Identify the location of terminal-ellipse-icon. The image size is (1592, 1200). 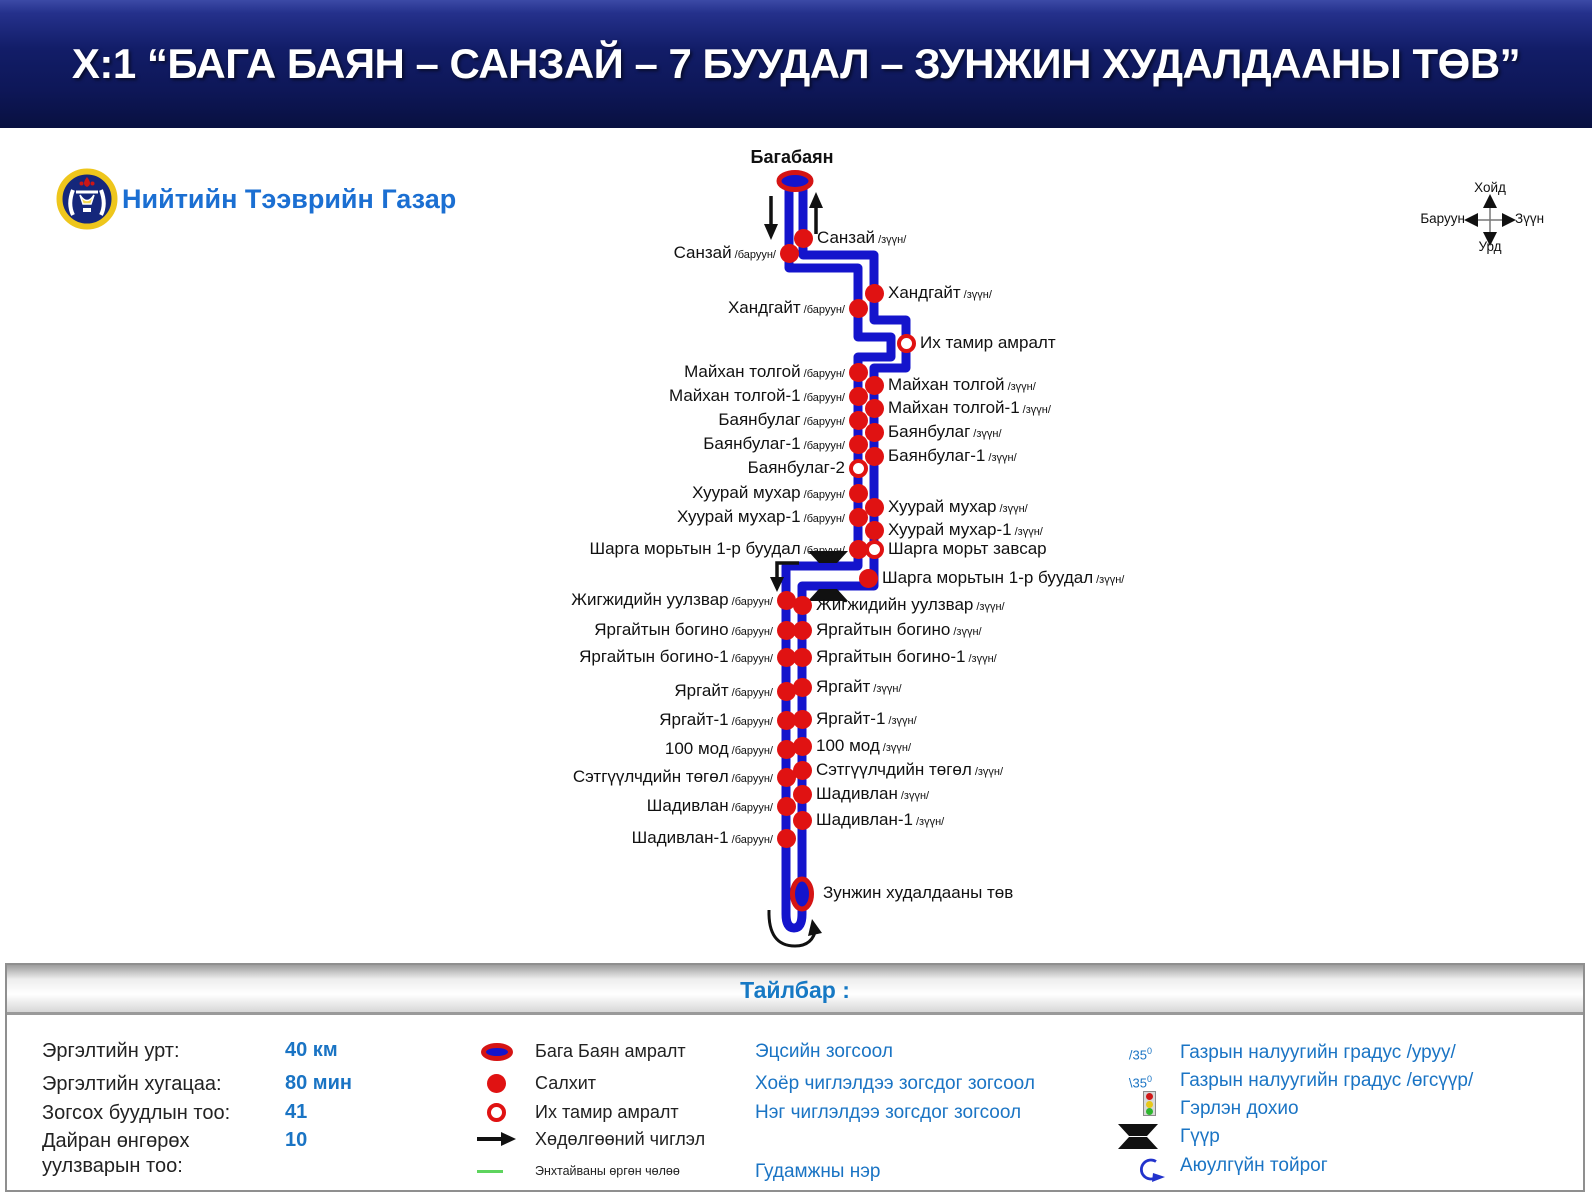
(497, 1052).